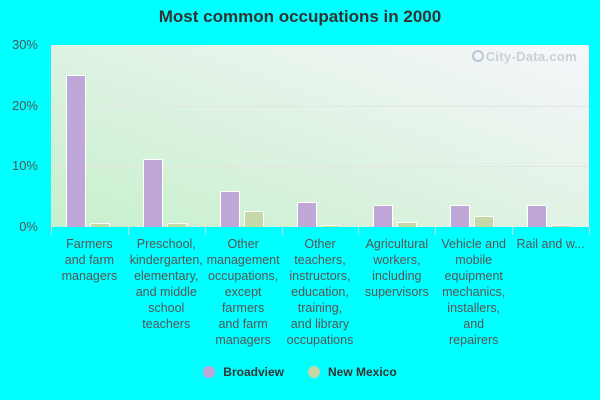  Describe the element at coordinates (300, 16) in the screenshot. I see `chart-title: Most common occupations in 2000` at that location.